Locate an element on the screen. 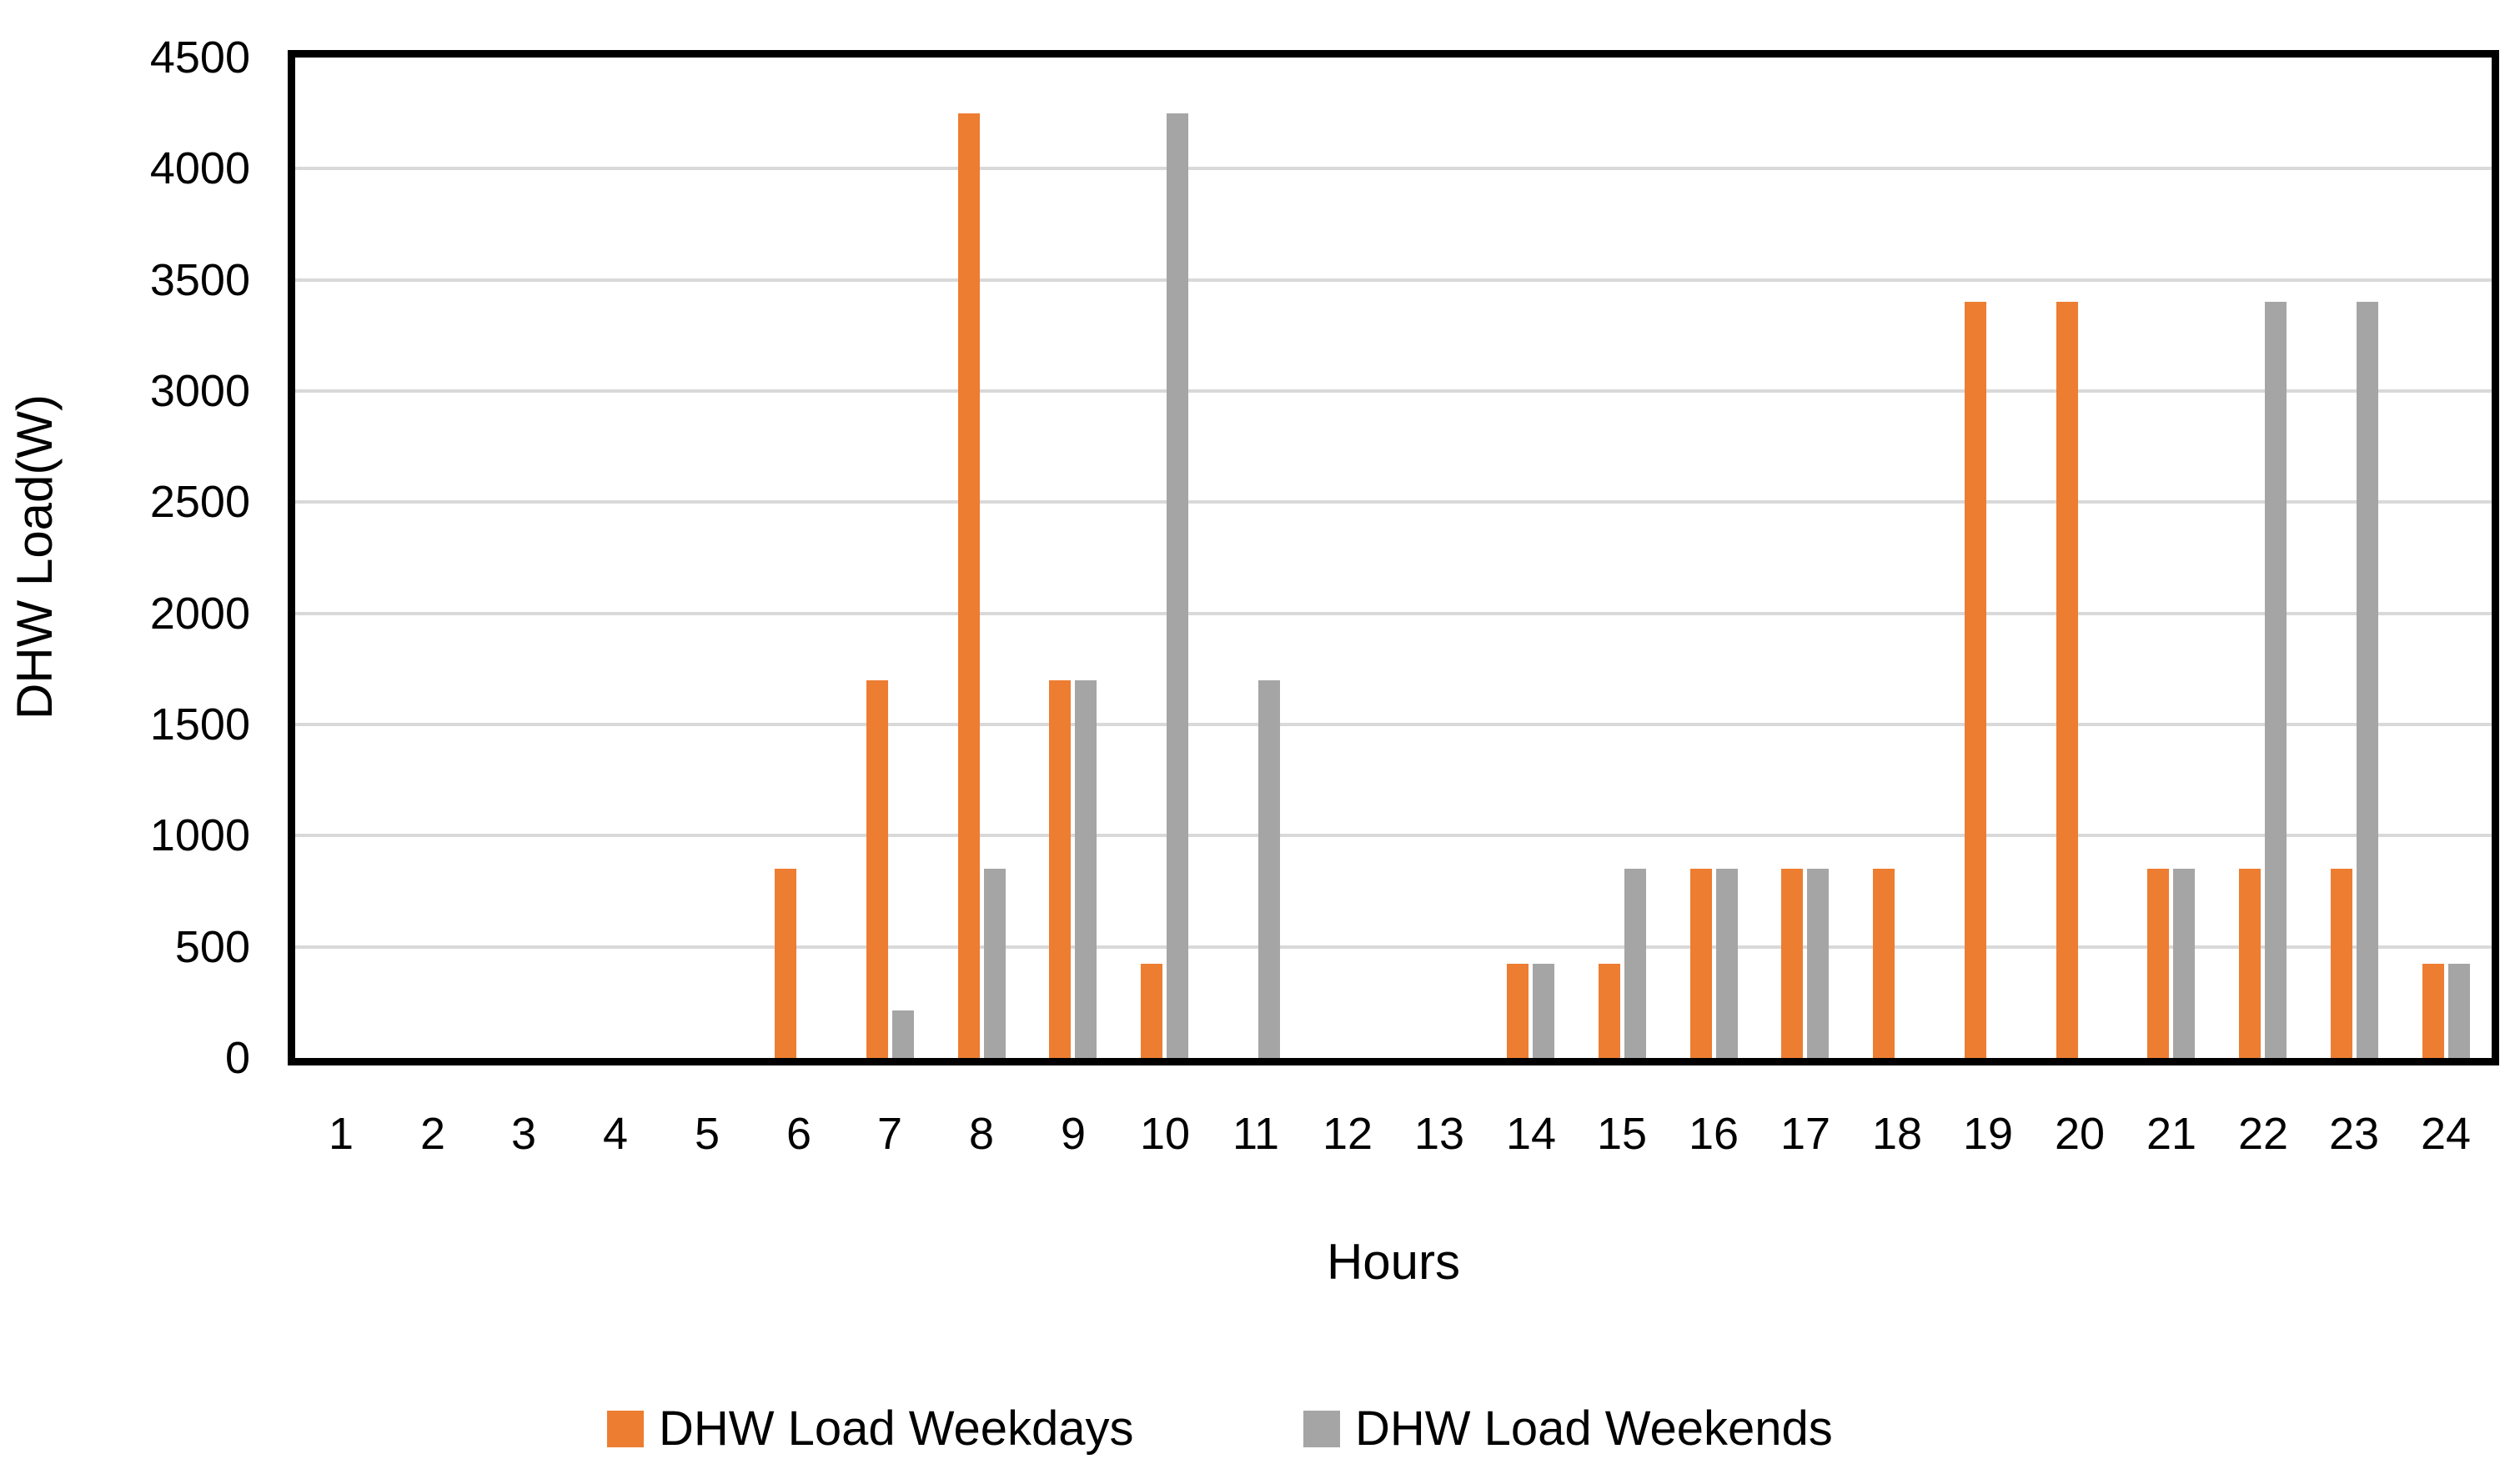 The height and width of the screenshot is (1474, 2520). y-tick-label: 2000 is located at coordinates (199, 614).